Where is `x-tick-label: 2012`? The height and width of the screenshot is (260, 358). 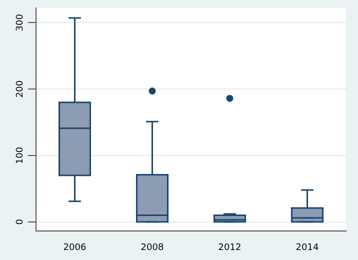 x-tick-label: 2012 is located at coordinates (230, 247).